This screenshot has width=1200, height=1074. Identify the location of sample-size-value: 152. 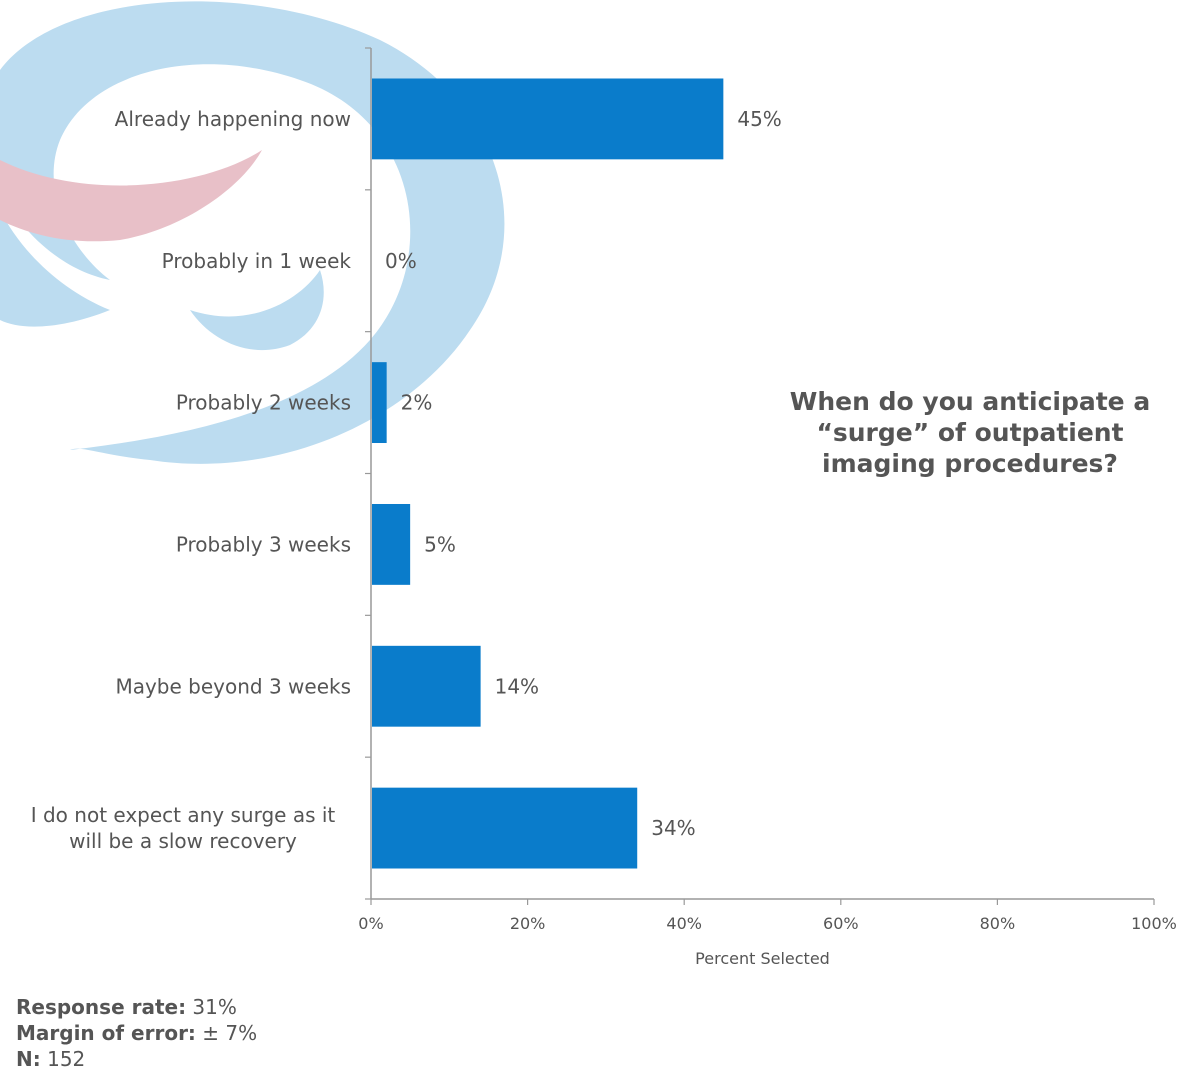
(63, 1059).